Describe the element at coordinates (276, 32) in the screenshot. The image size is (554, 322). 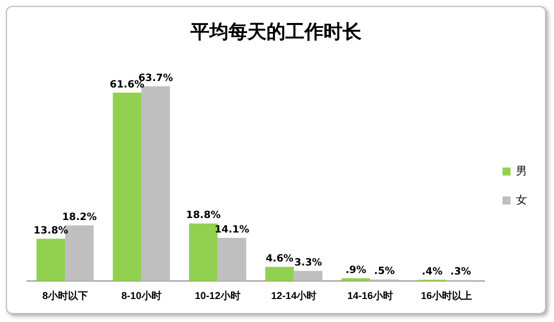
I see `chart-title: 平均每天的工作时长` at that location.